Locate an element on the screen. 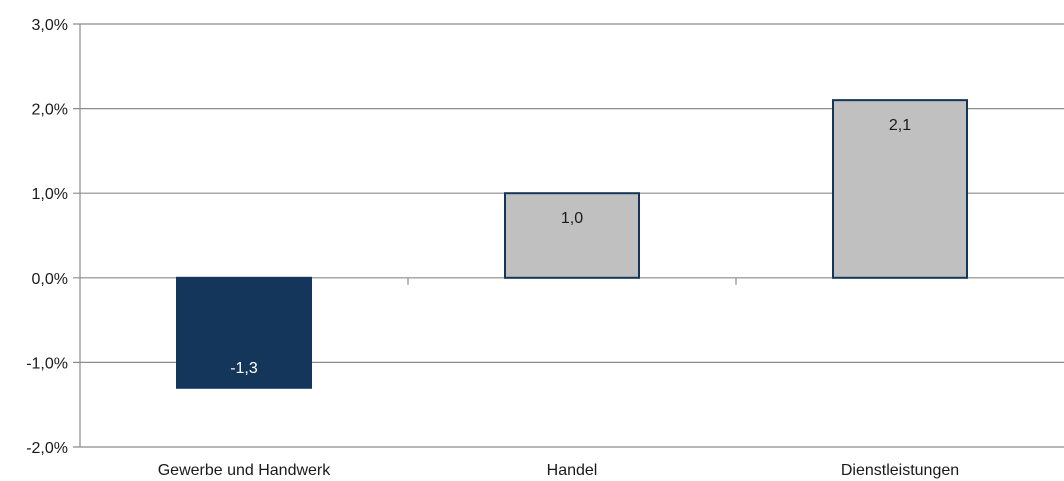 Image resolution: width=1064 pixels, height=481 pixels. data-label: -1,3 is located at coordinates (244, 368).